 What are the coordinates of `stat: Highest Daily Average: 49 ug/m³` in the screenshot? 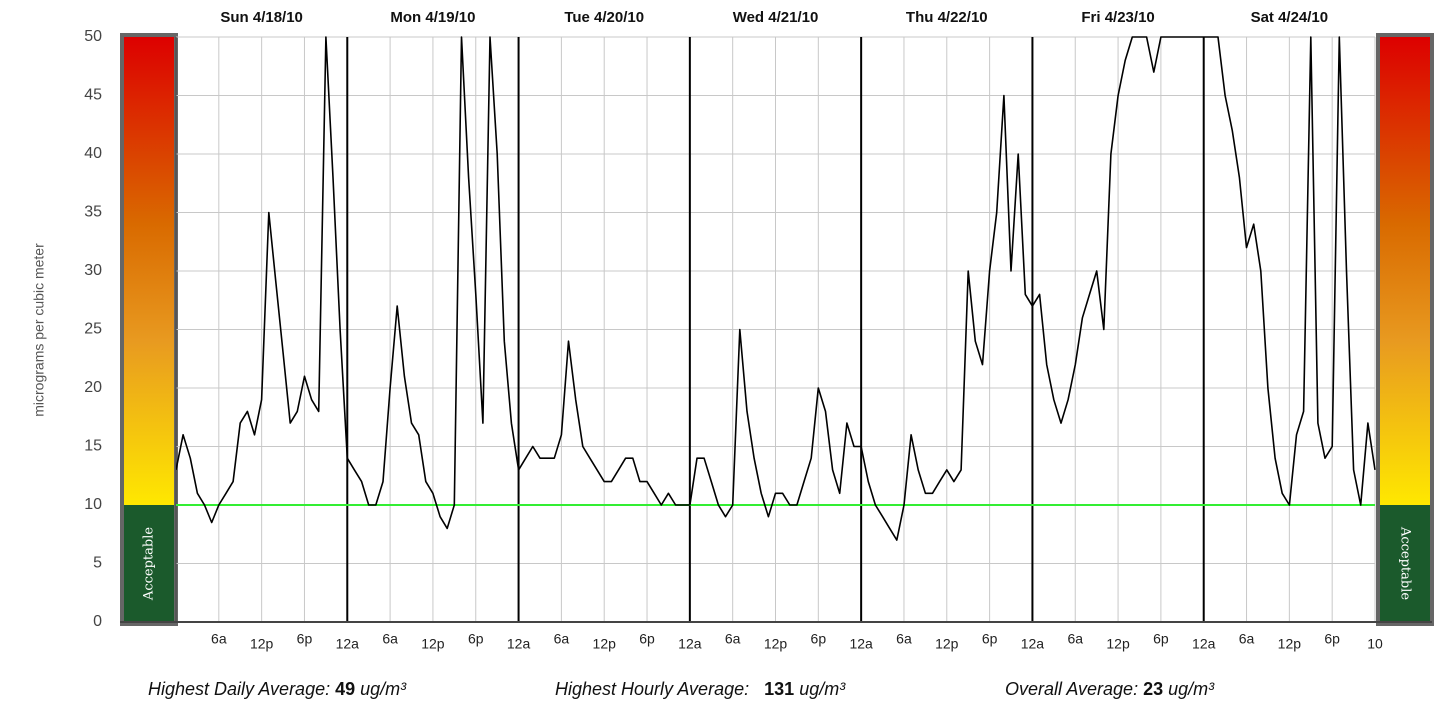 It's located at (277, 689).